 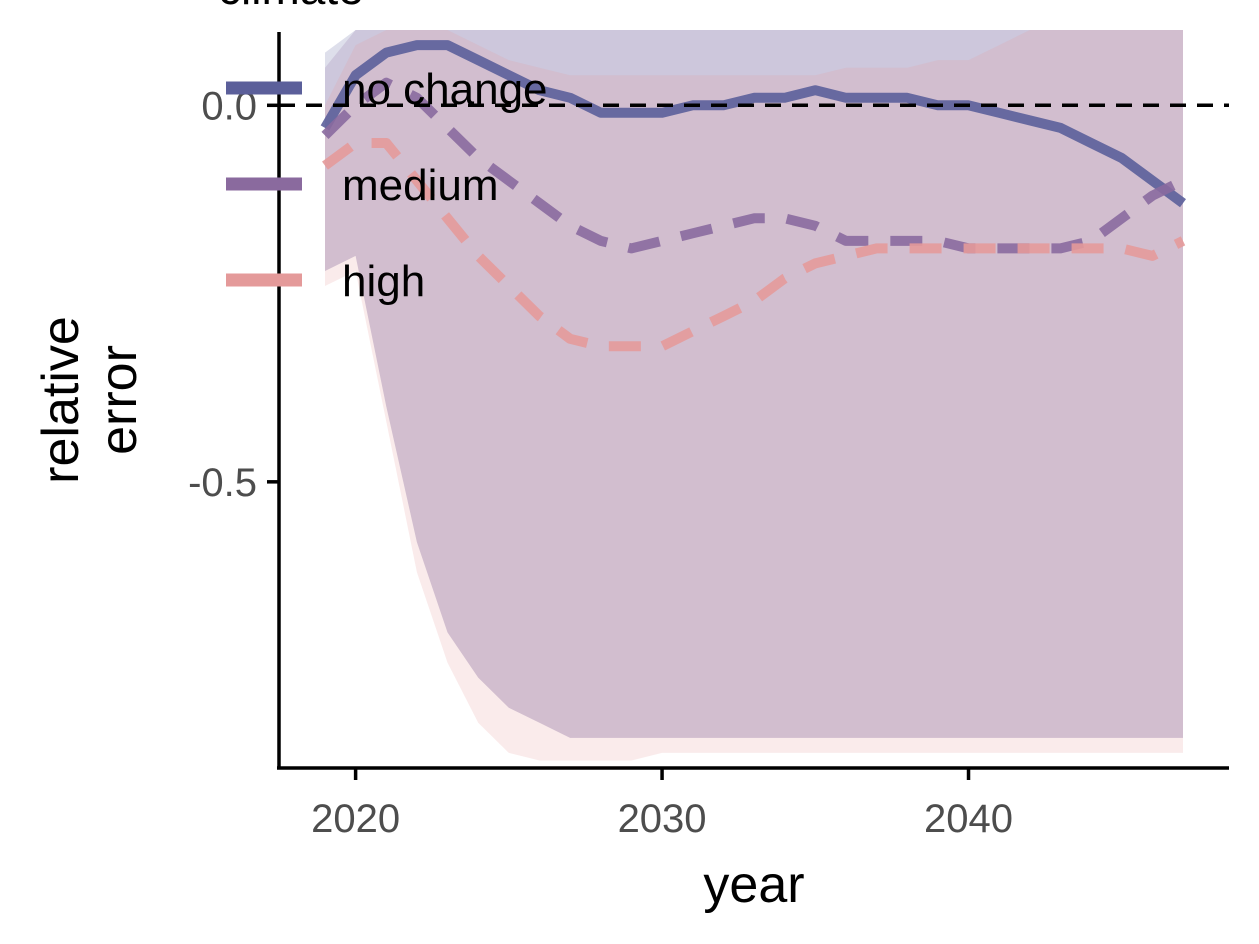 I want to click on x-tick-label-2030: 2030, so click(x=662, y=819).